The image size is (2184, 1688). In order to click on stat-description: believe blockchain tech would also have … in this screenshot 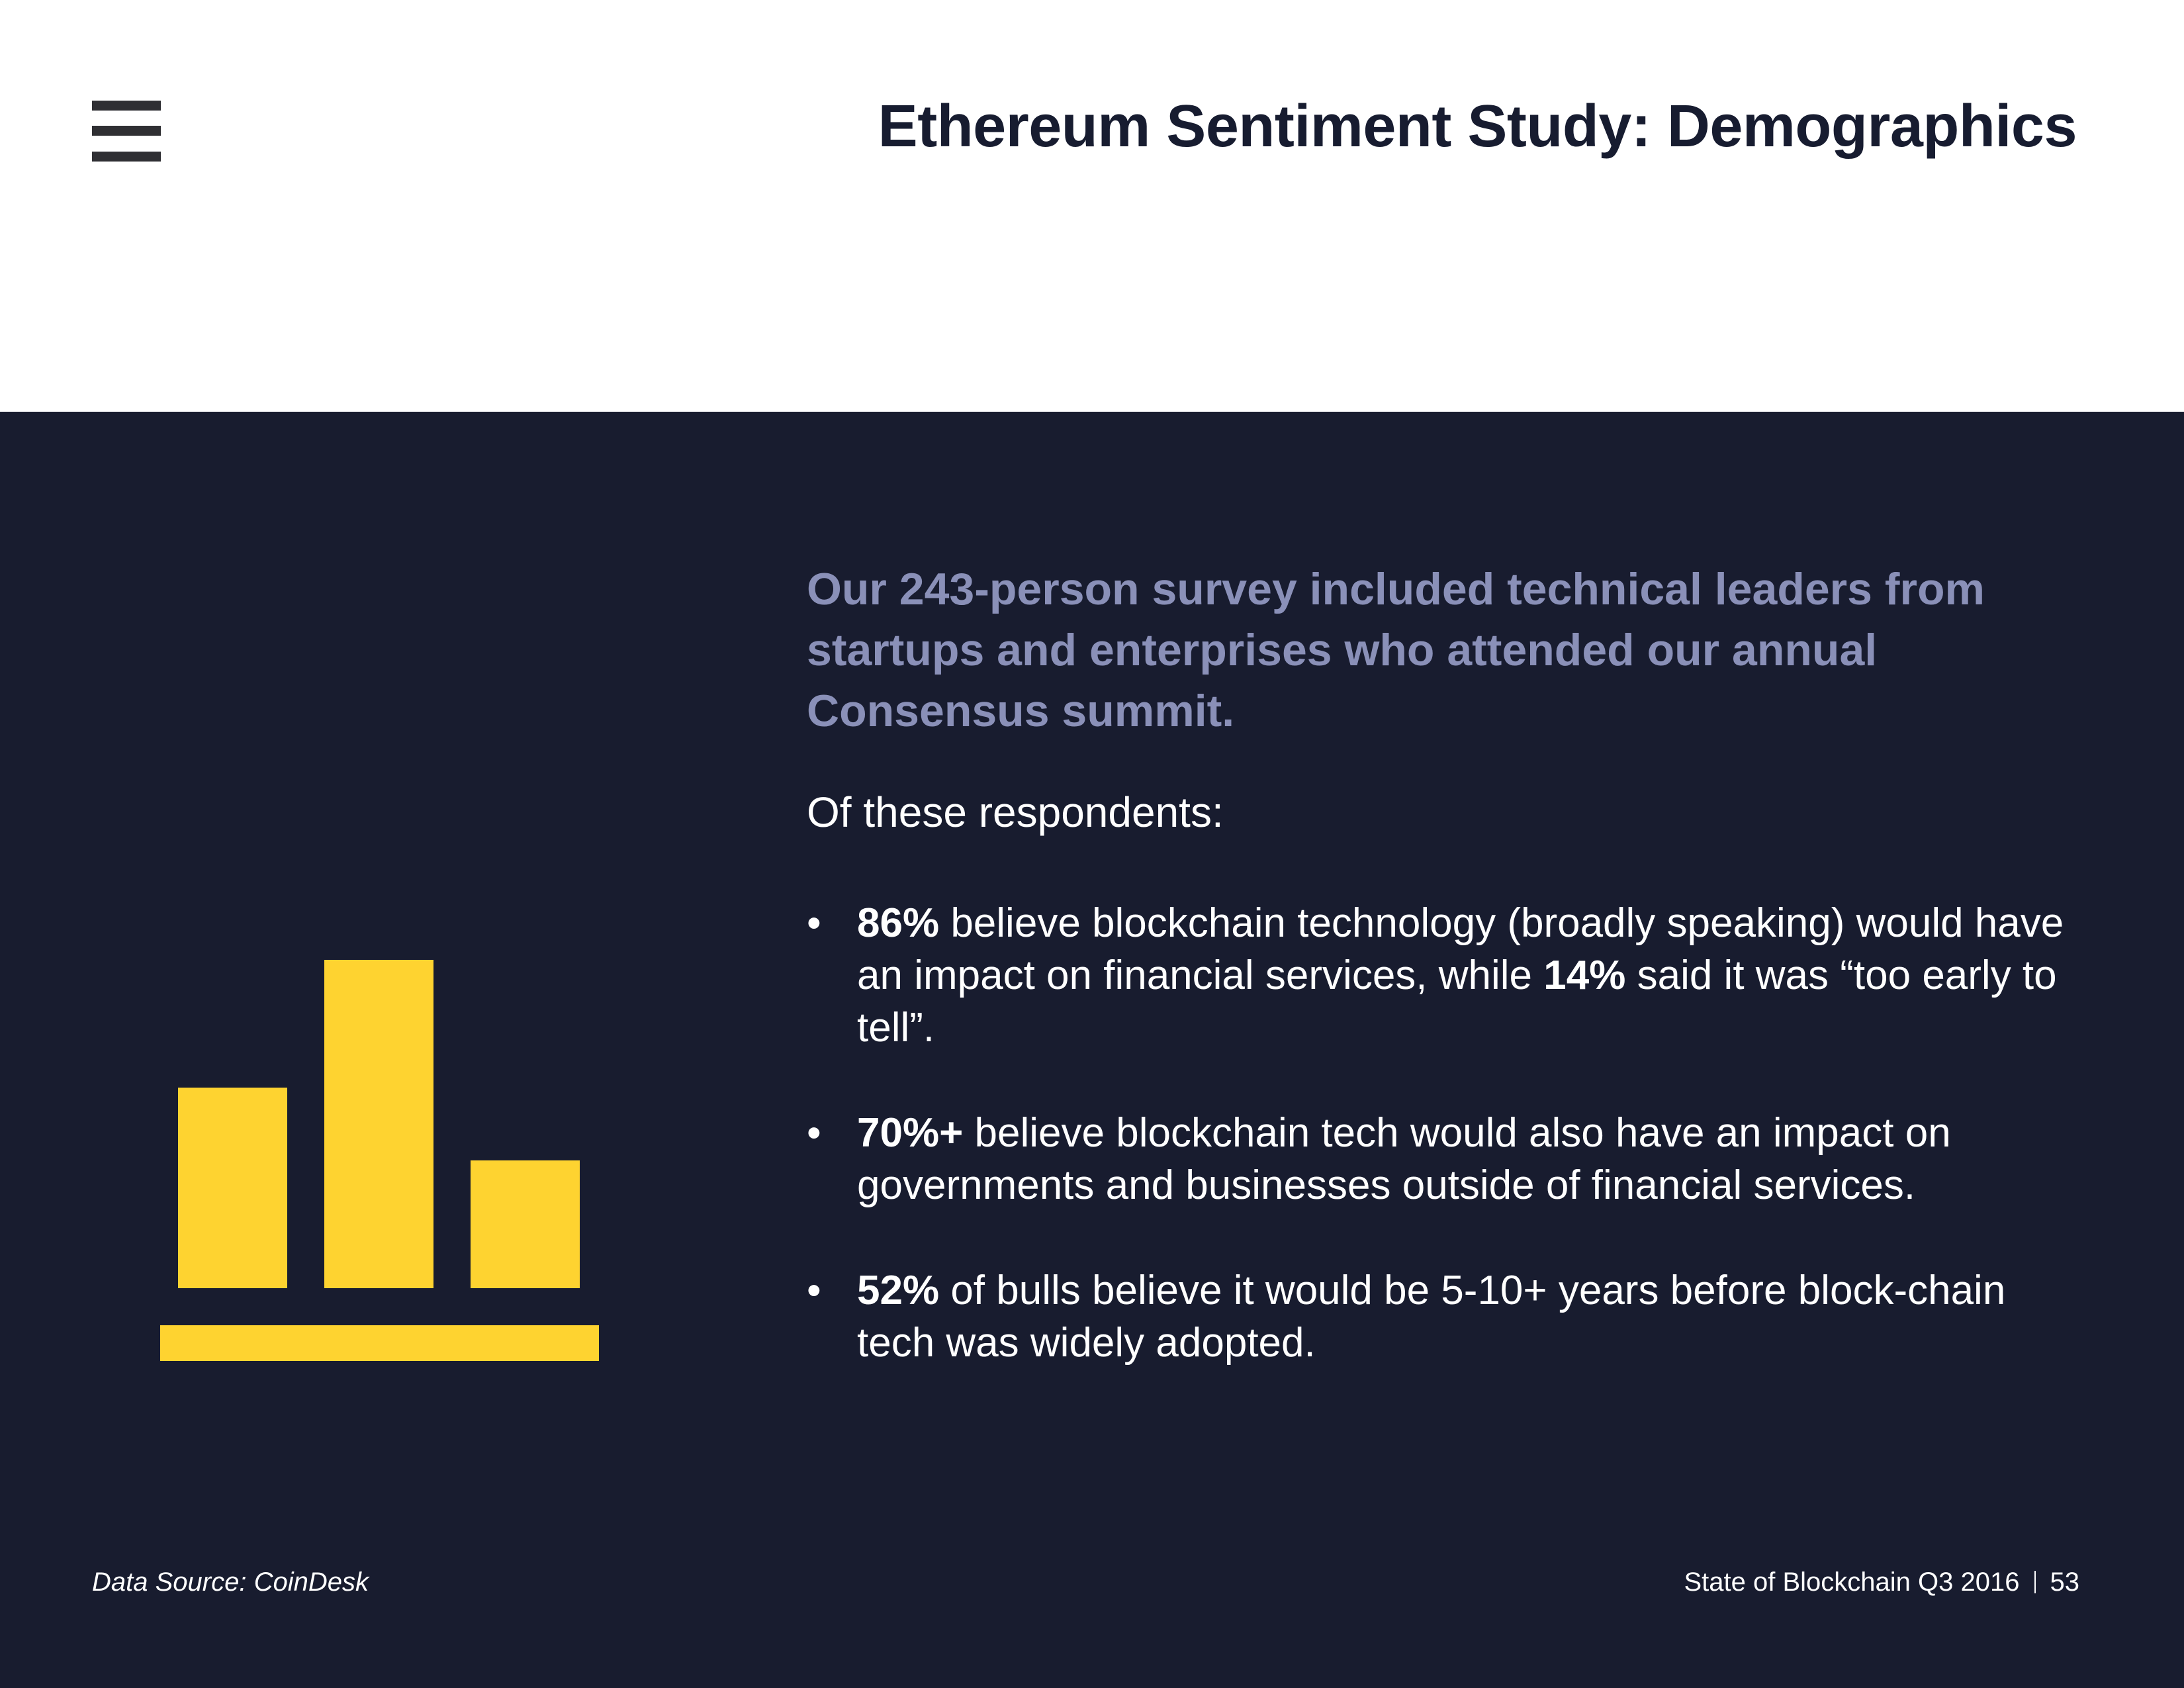, I will do `click(1404, 1159)`.